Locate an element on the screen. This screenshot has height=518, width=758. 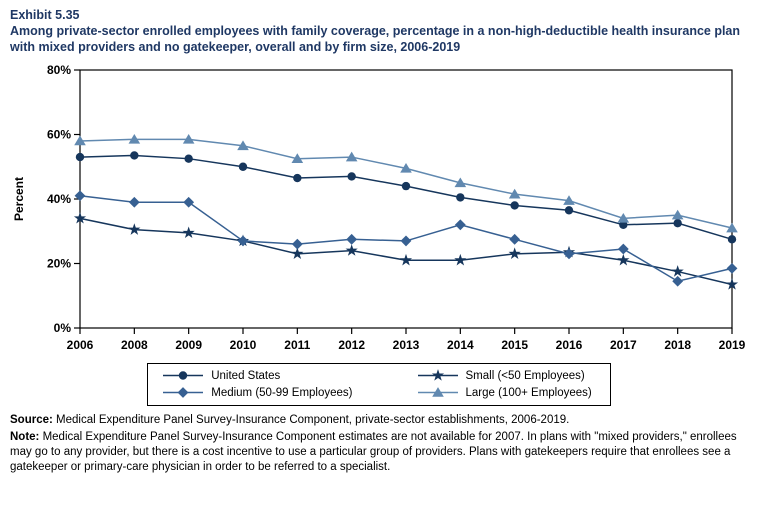
diamond-legend-icon is located at coordinates (183, 392).